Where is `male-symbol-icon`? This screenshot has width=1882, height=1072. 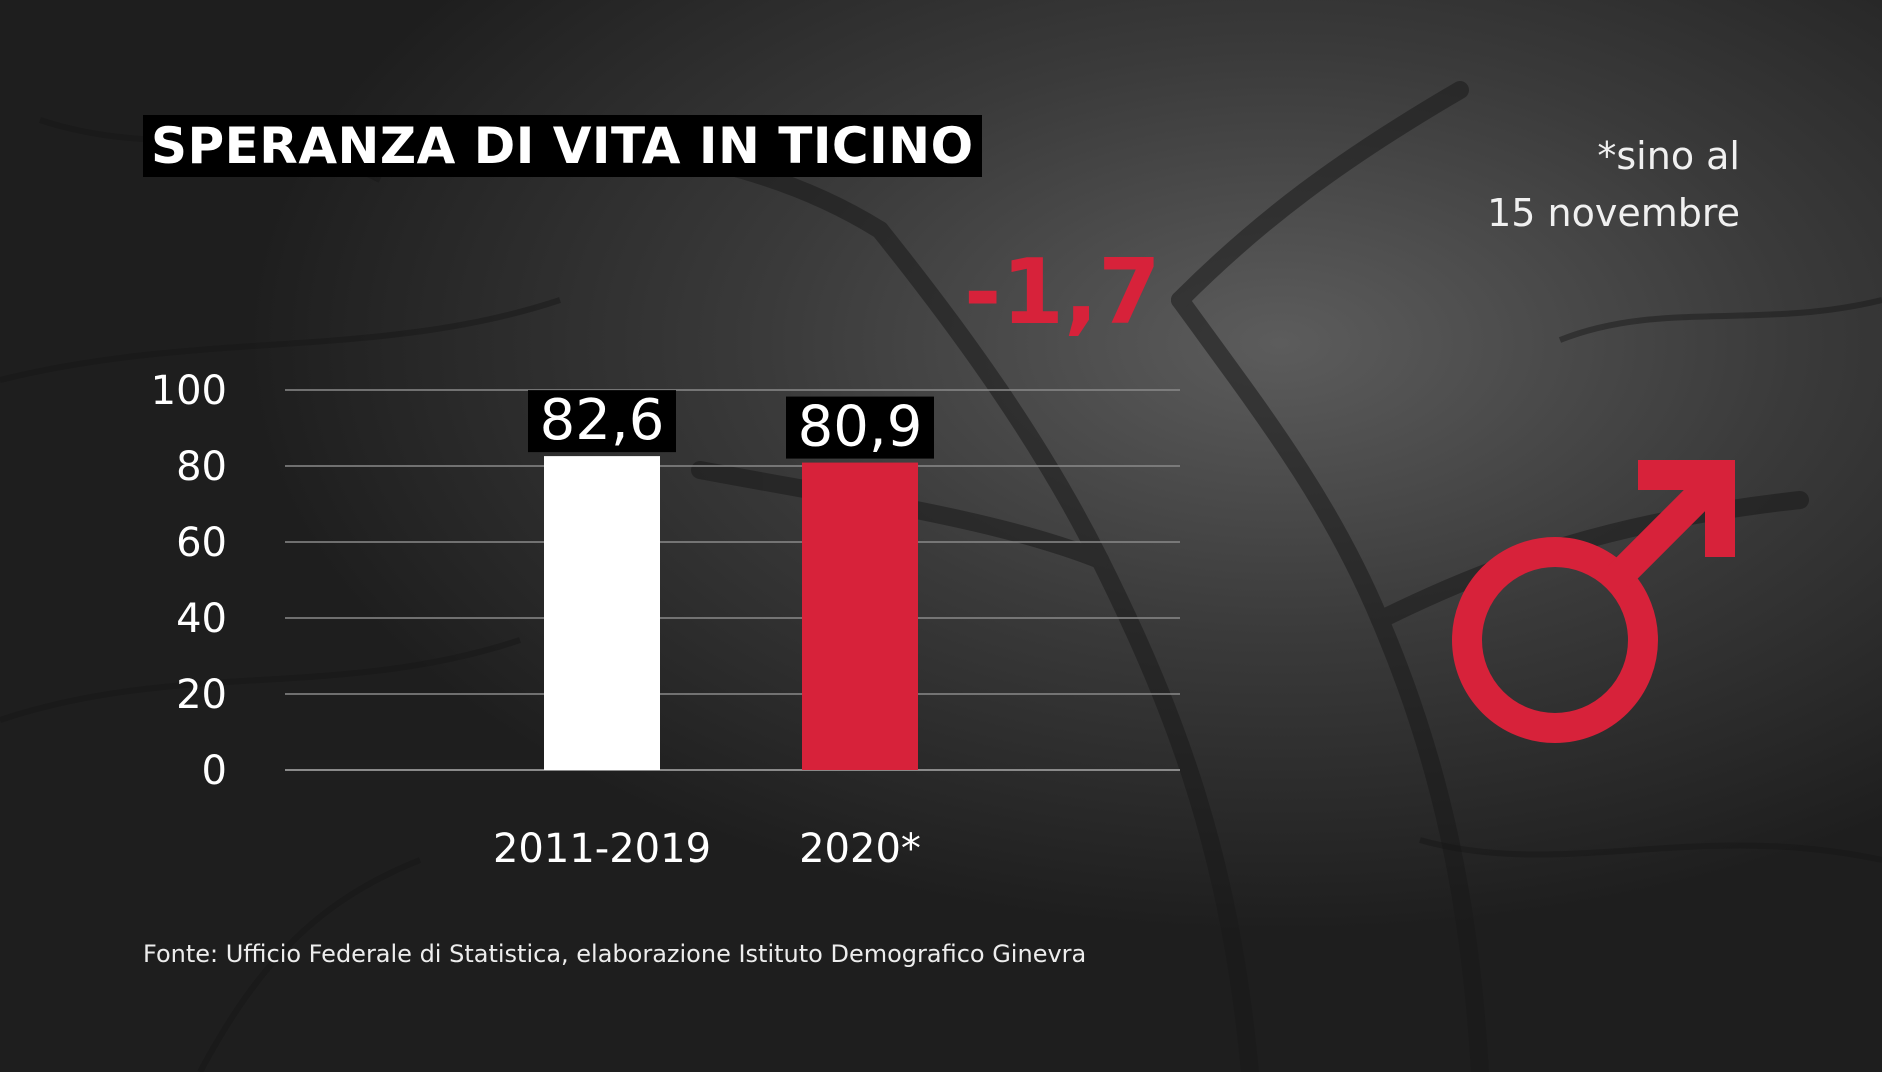
male-symbol-icon is located at coordinates (1593, 601).